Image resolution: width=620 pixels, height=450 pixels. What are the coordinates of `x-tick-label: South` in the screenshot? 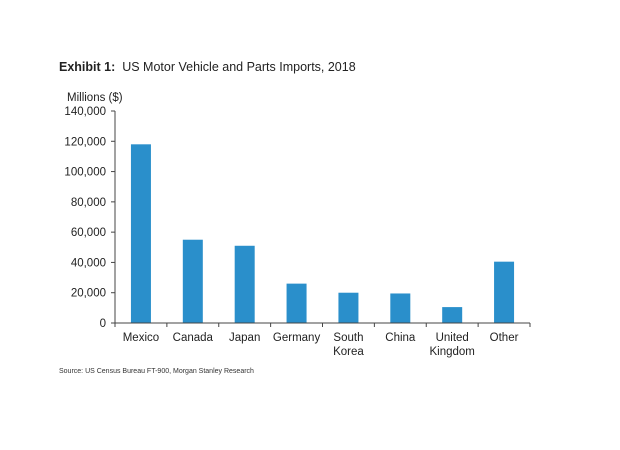 It's located at (348, 338).